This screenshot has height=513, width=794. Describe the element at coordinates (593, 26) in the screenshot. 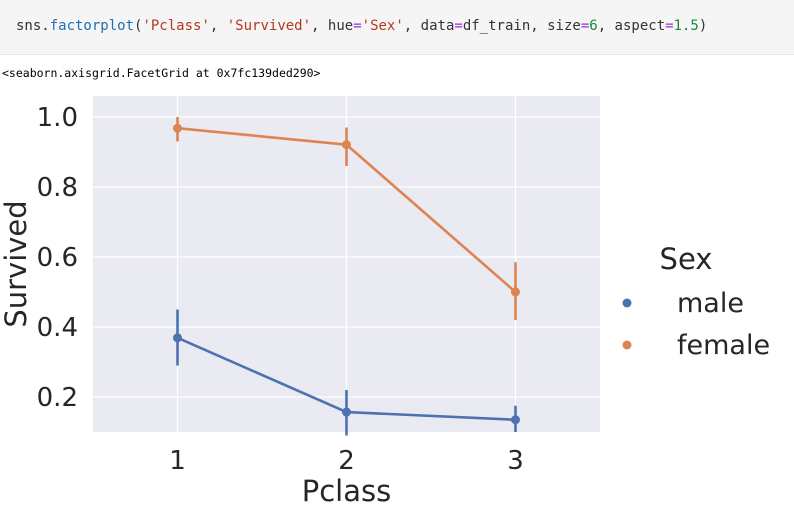

I see `code-token: 6` at that location.